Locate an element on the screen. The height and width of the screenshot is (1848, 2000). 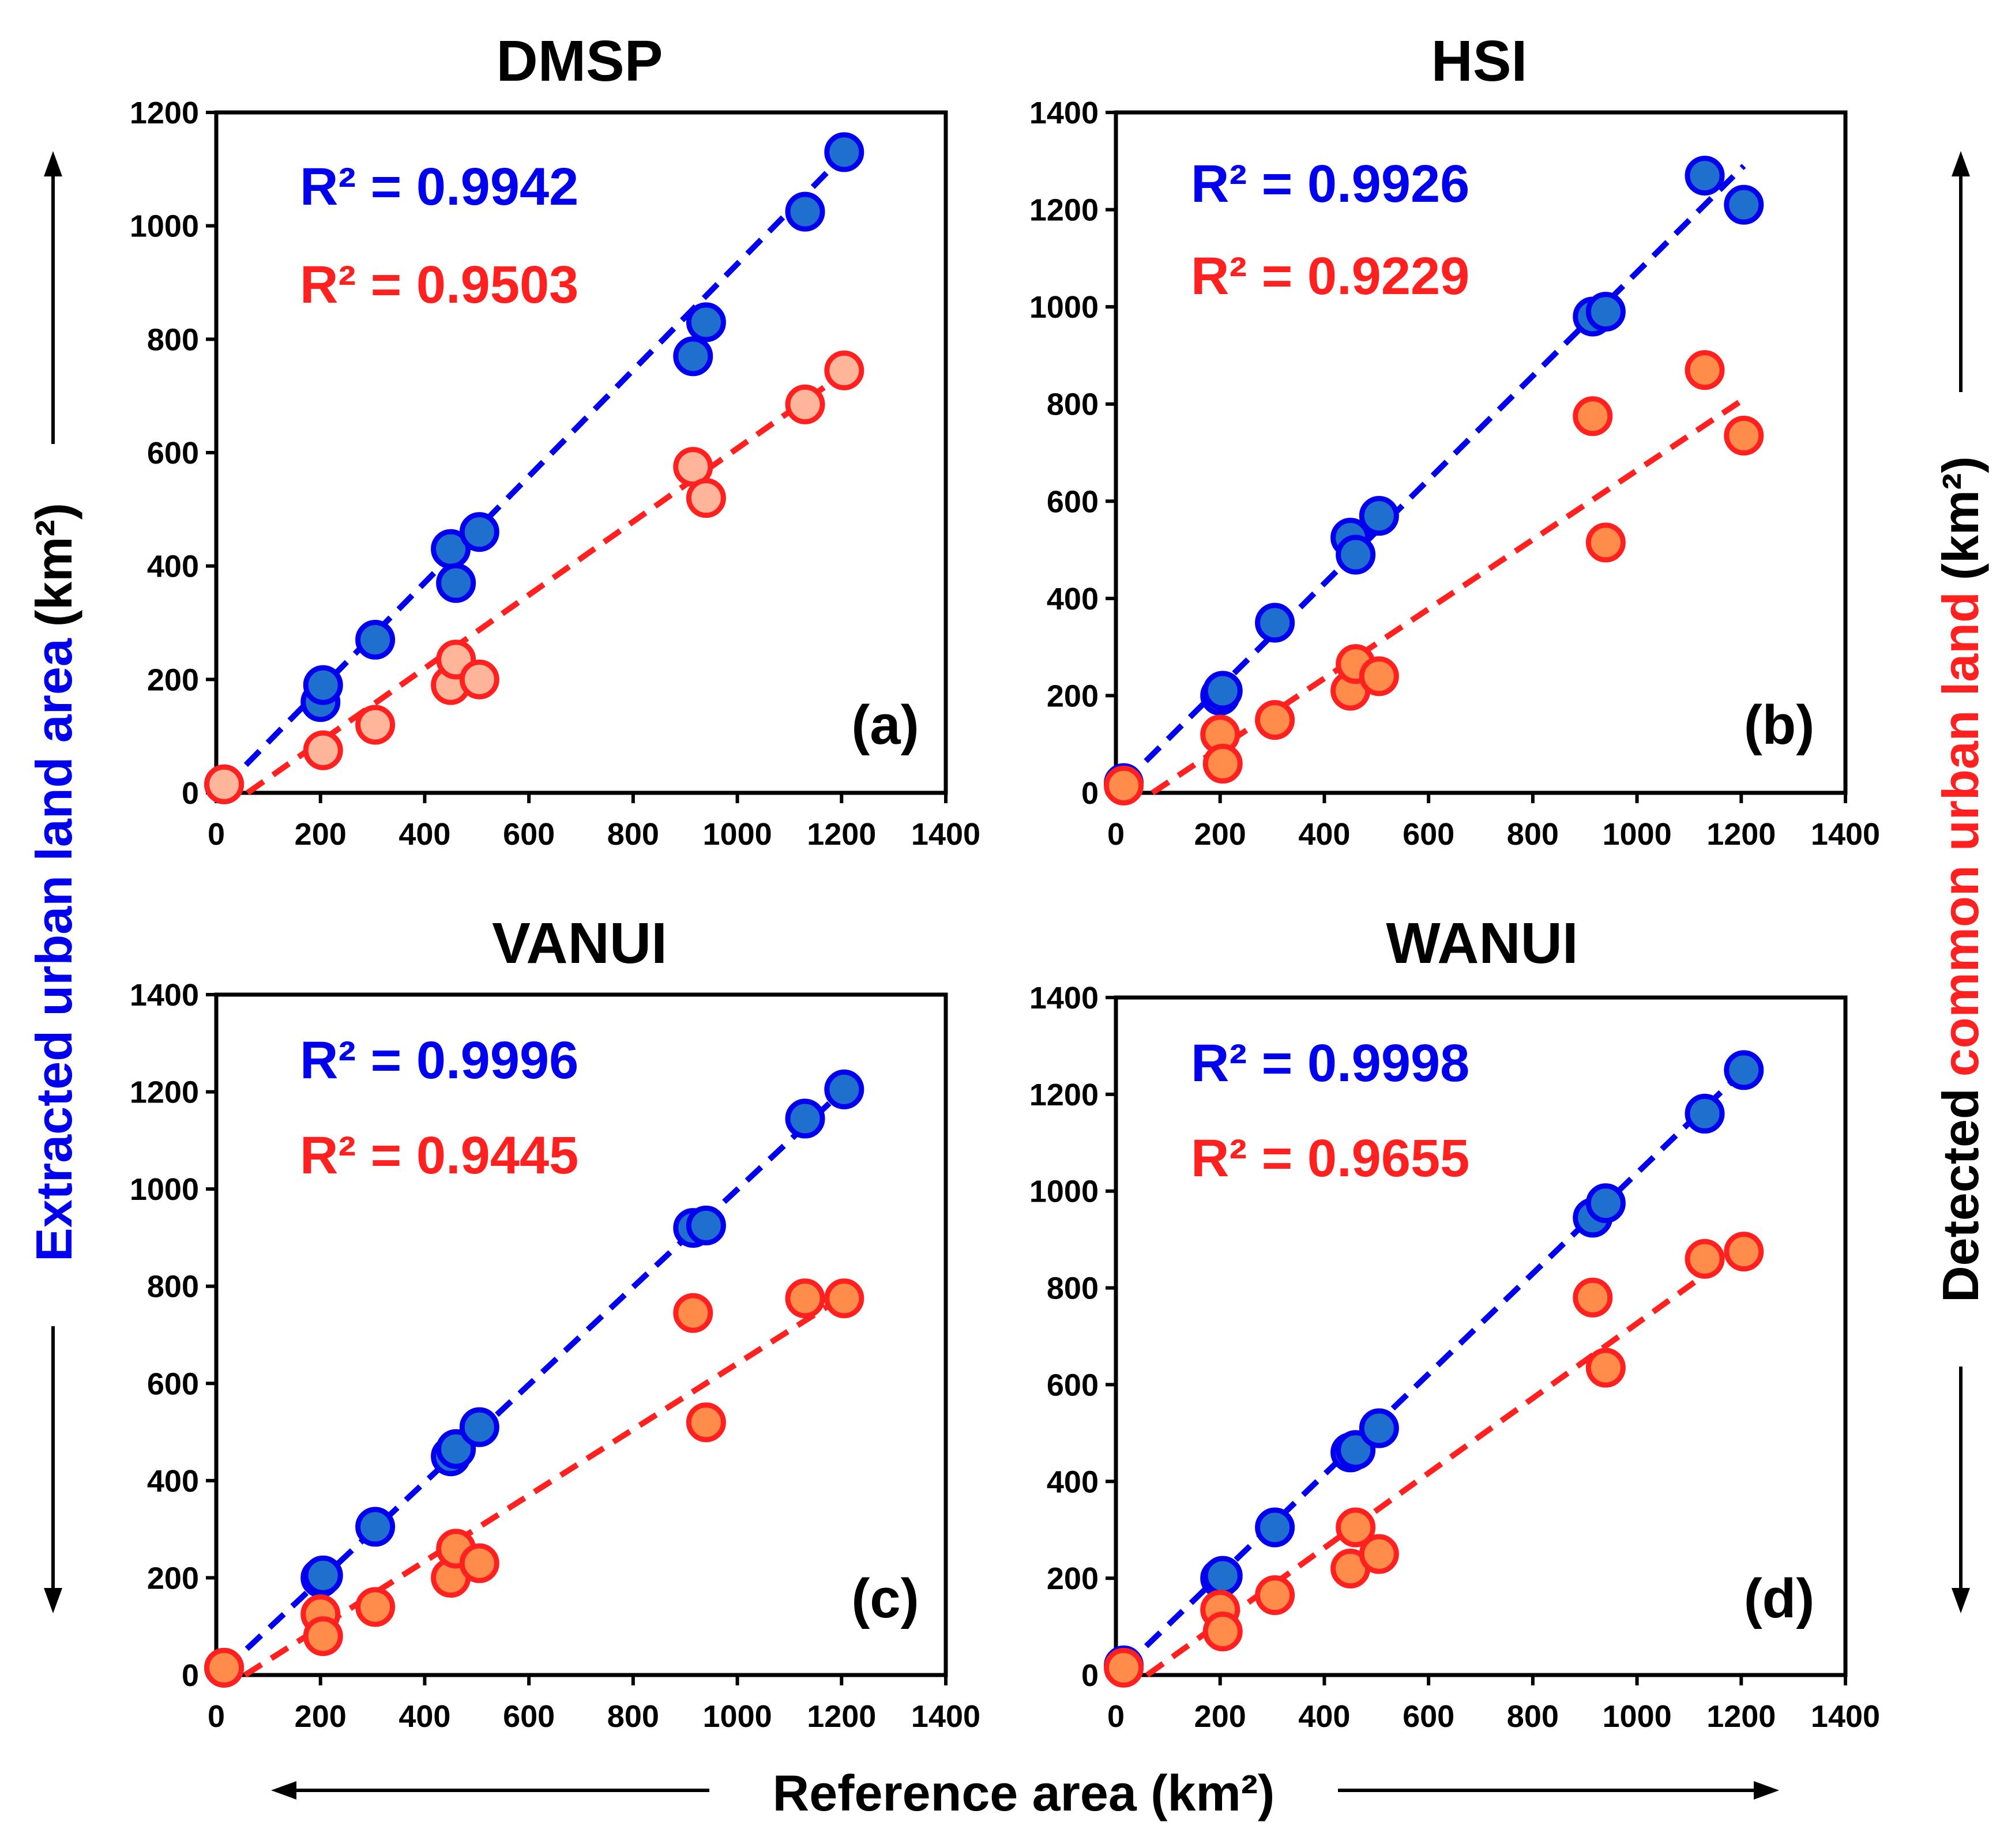
left-axis-label-group: Extracted urban land area (km²) is located at coordinates (54, 882).